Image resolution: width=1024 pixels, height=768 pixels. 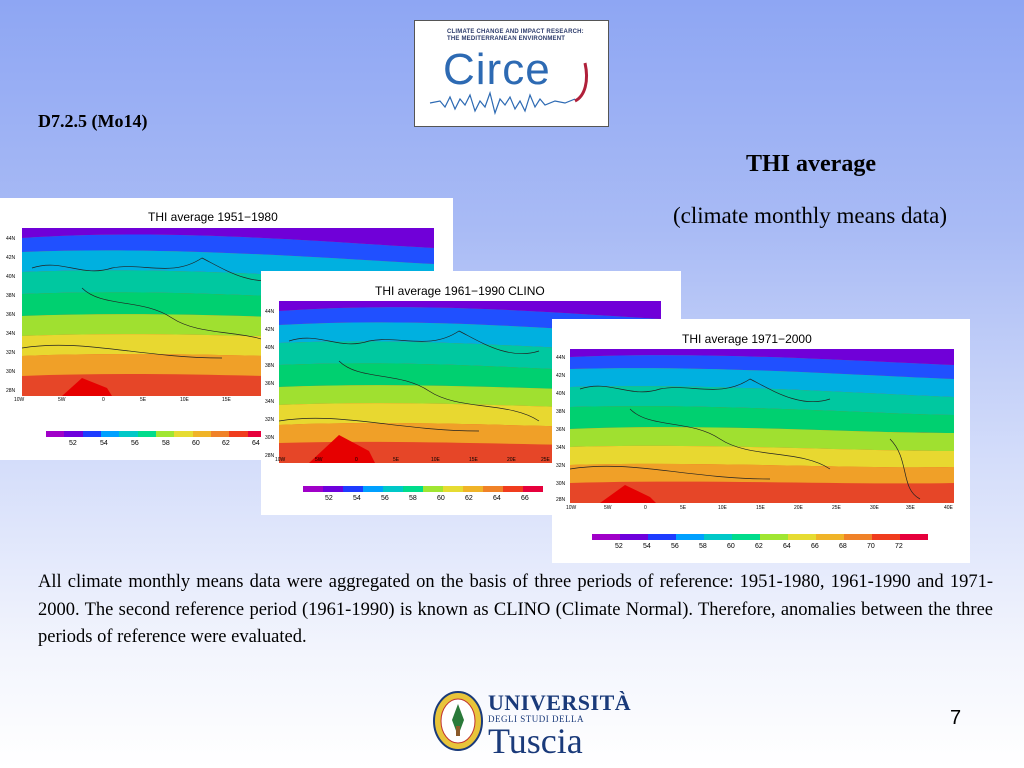 What do you see at coordinates (910, 508) in the screenshot?
I see `lon-label: 35E` at bounding box center [910, 508].